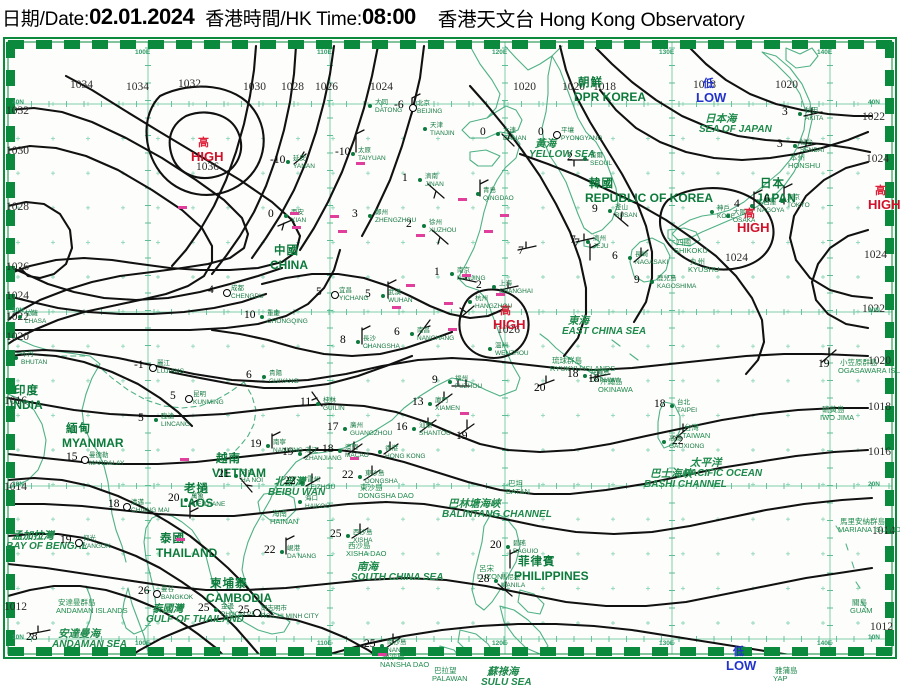  What do you see at coordinates (874, 484) in the screenshot?
I see `latitude-label-right: 20N` at bounding box center [874, 484].